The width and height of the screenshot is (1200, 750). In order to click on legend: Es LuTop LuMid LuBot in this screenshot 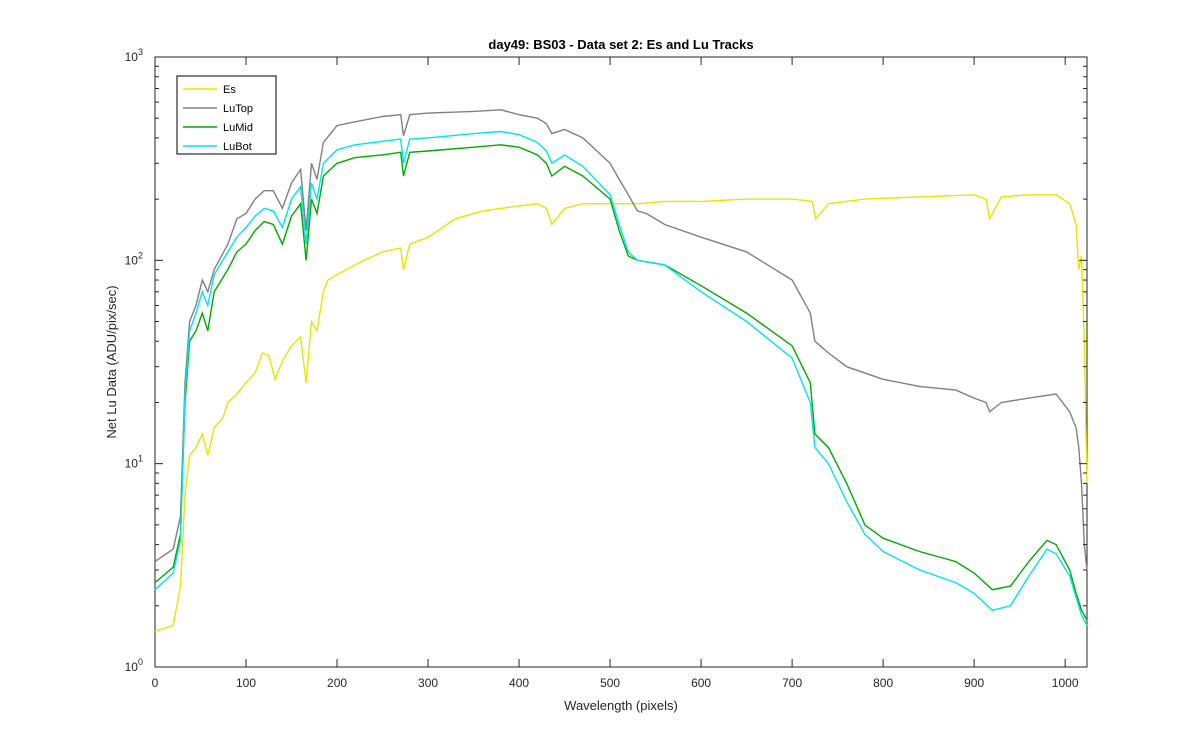, I will do `click(226, 115)`.